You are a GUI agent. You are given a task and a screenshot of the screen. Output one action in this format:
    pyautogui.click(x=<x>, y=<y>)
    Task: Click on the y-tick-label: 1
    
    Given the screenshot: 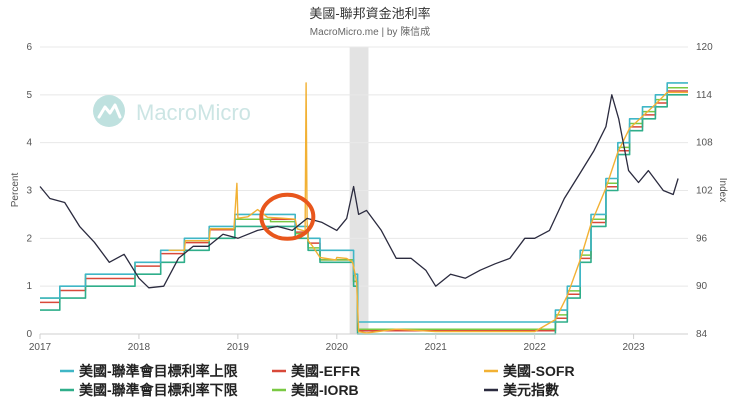 What is the action you would take?
    pyautogui.click(x=29, y=286)
    